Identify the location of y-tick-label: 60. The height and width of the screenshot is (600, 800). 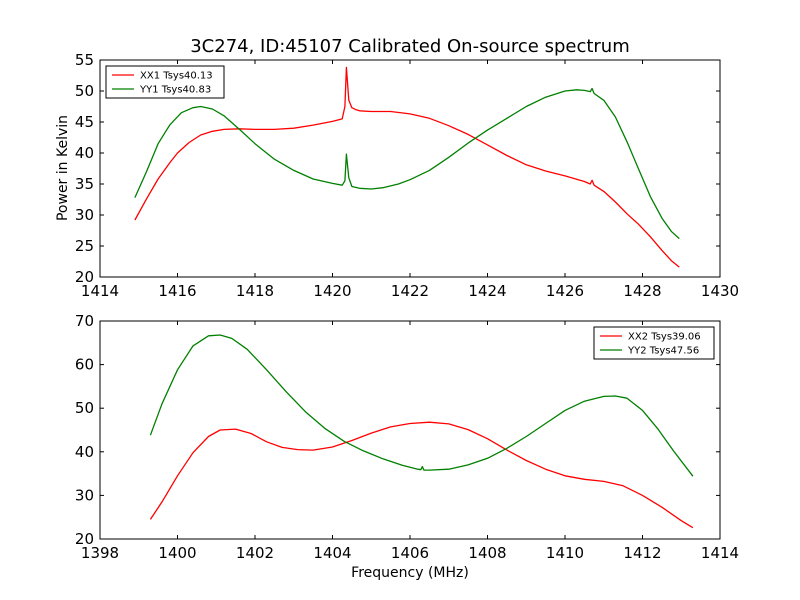
(84, 365).